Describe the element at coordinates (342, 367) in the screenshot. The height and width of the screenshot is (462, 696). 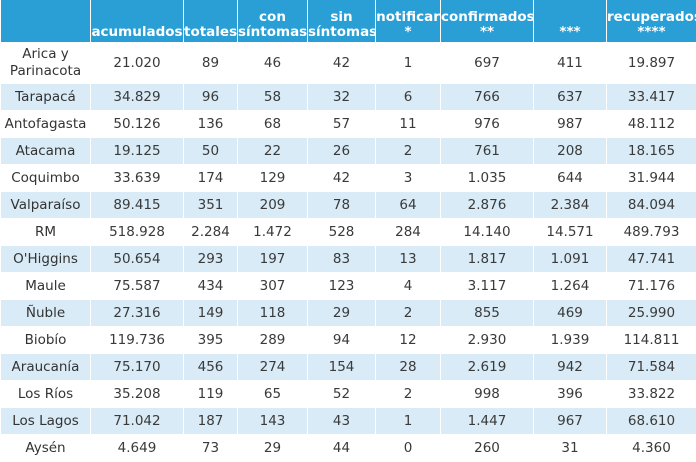
I see `value-cell: 154` at that location.